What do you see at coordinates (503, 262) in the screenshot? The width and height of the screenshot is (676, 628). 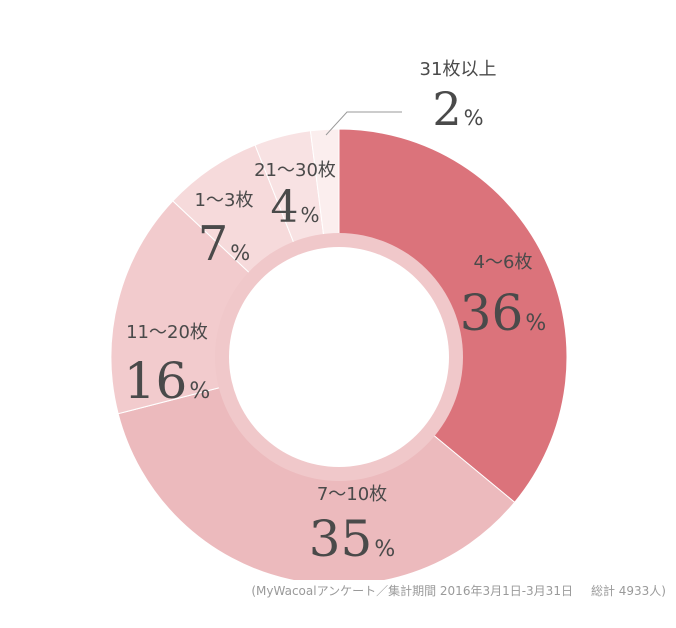 I see `slice-label-0: 4〜6枚` at bounding box center [503, 262].